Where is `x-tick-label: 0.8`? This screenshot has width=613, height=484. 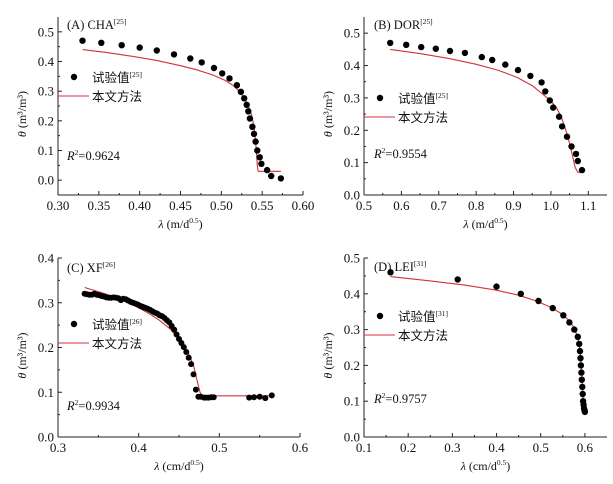
x-tick-label: 0.8 is located at coordinates (476, 205).